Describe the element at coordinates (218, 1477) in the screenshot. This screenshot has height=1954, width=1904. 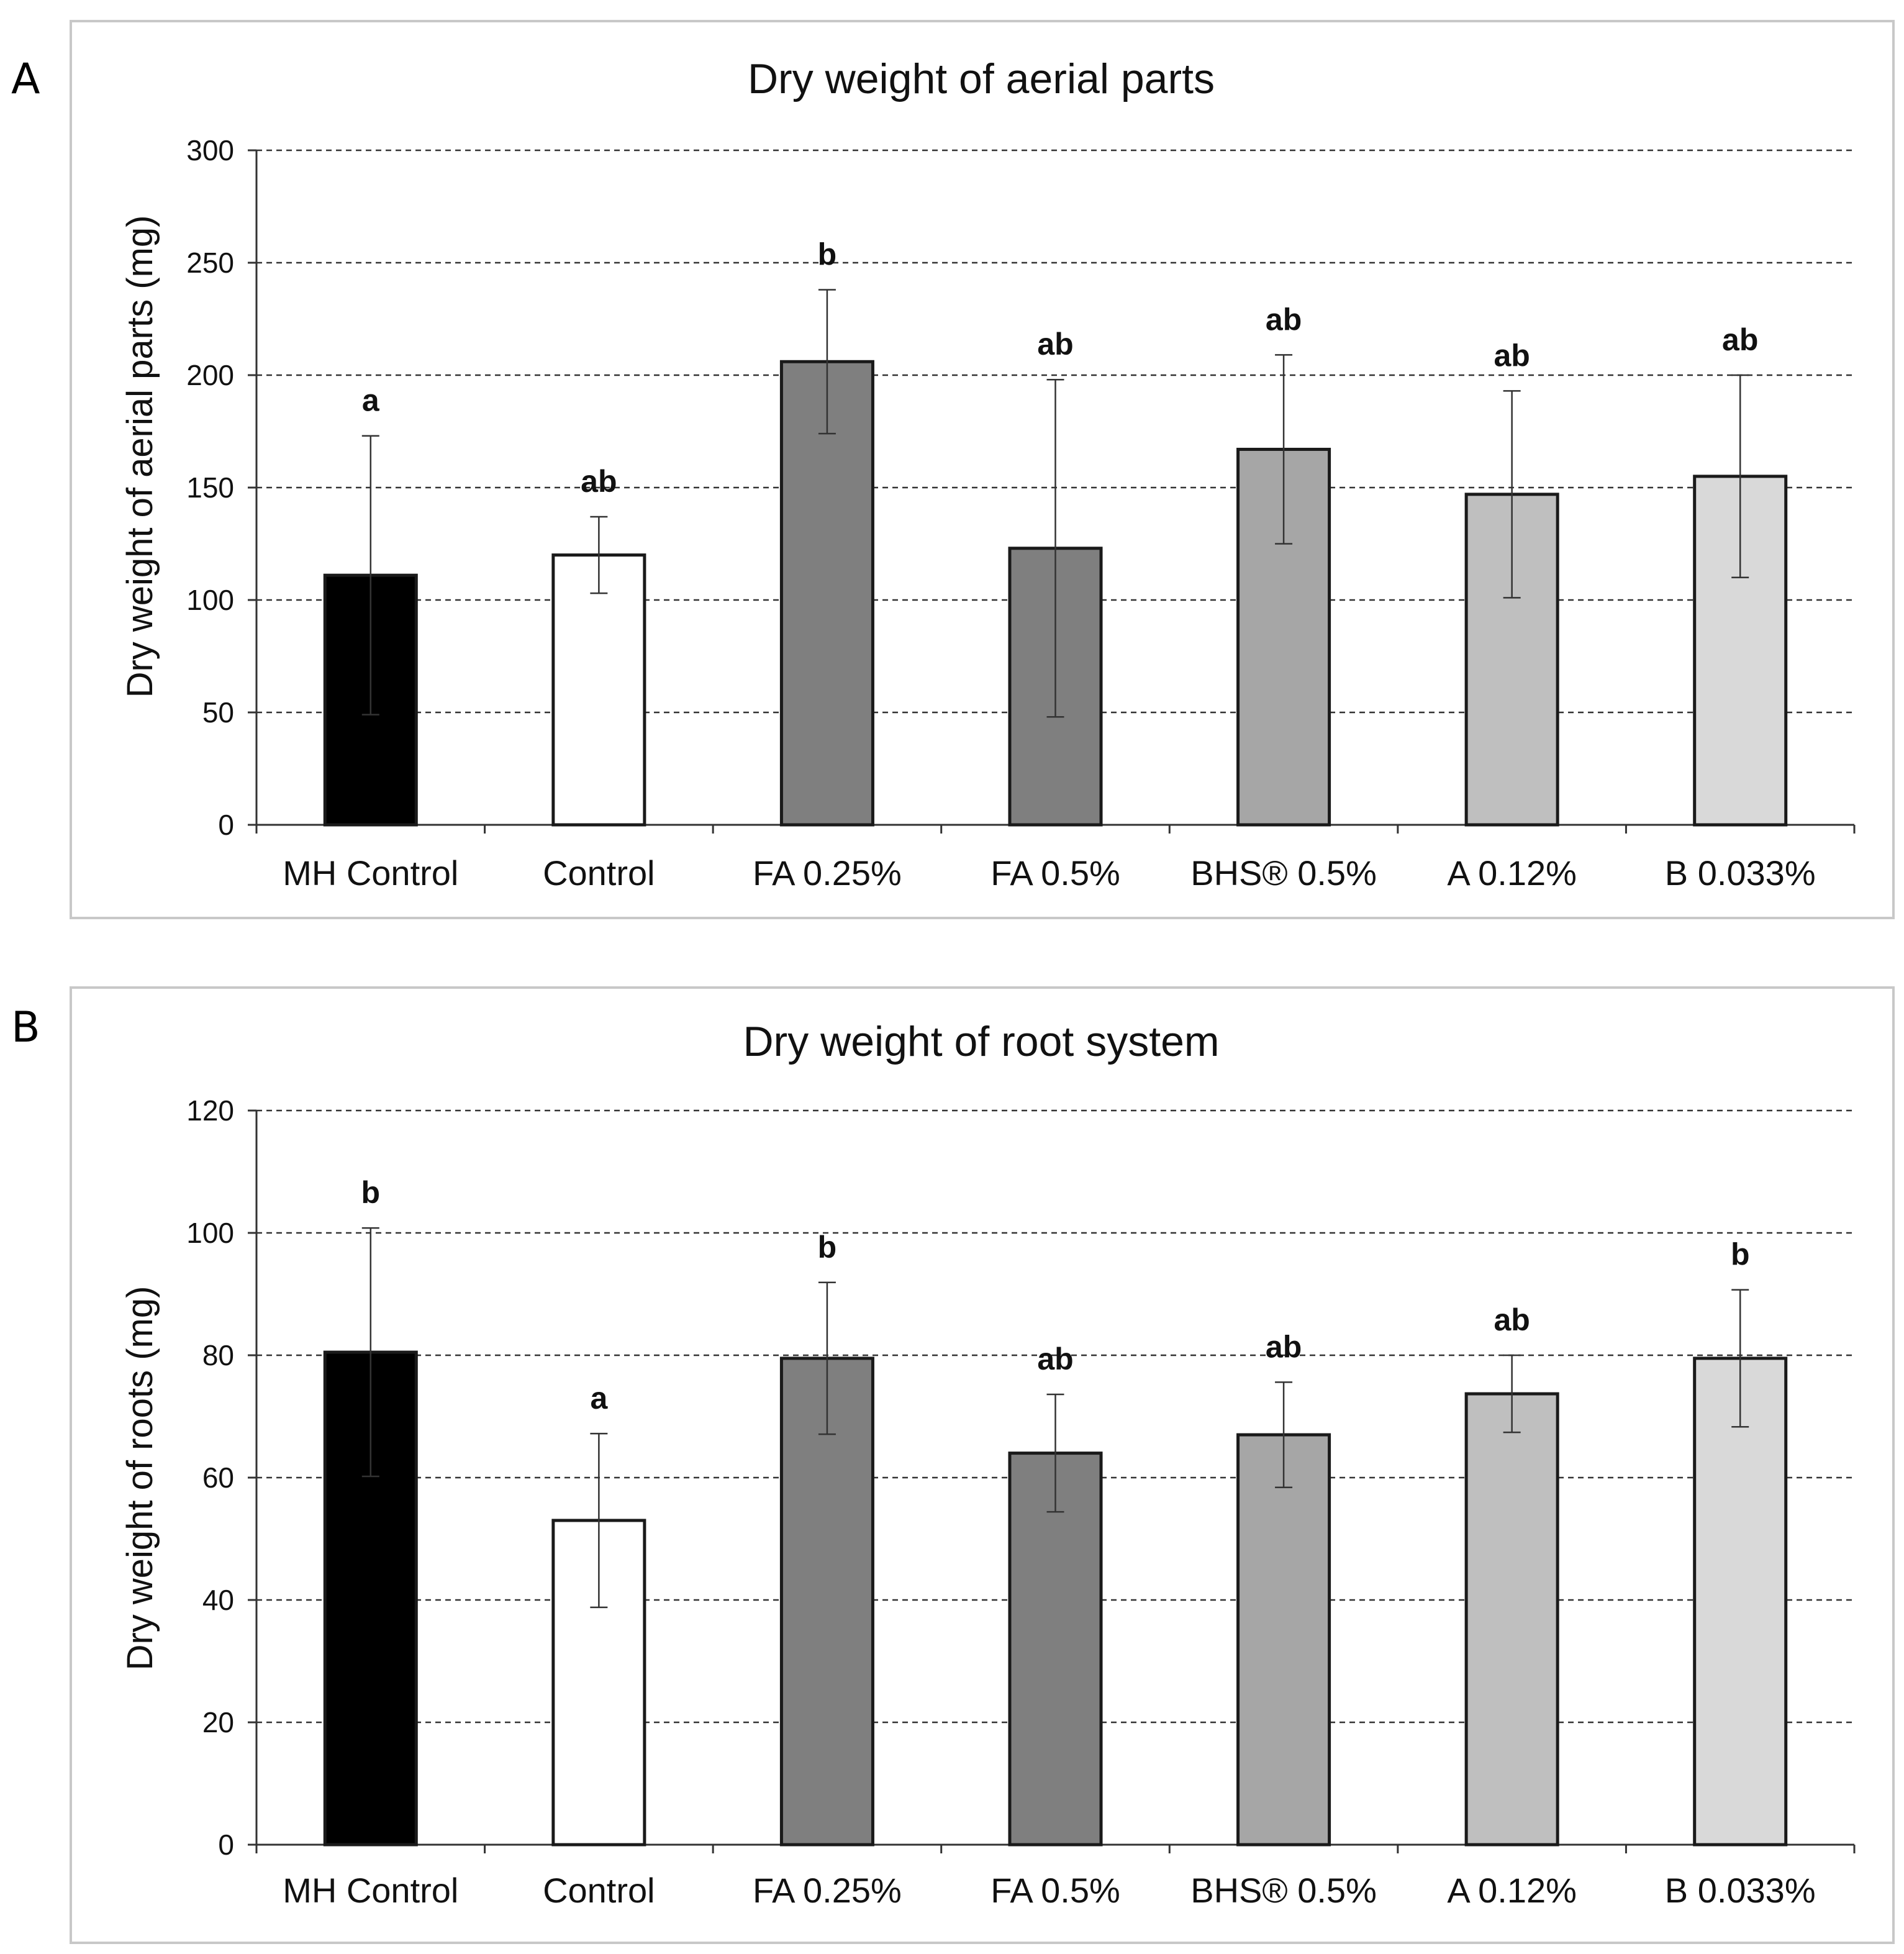
I see `y-tick-label: 60` at that location.